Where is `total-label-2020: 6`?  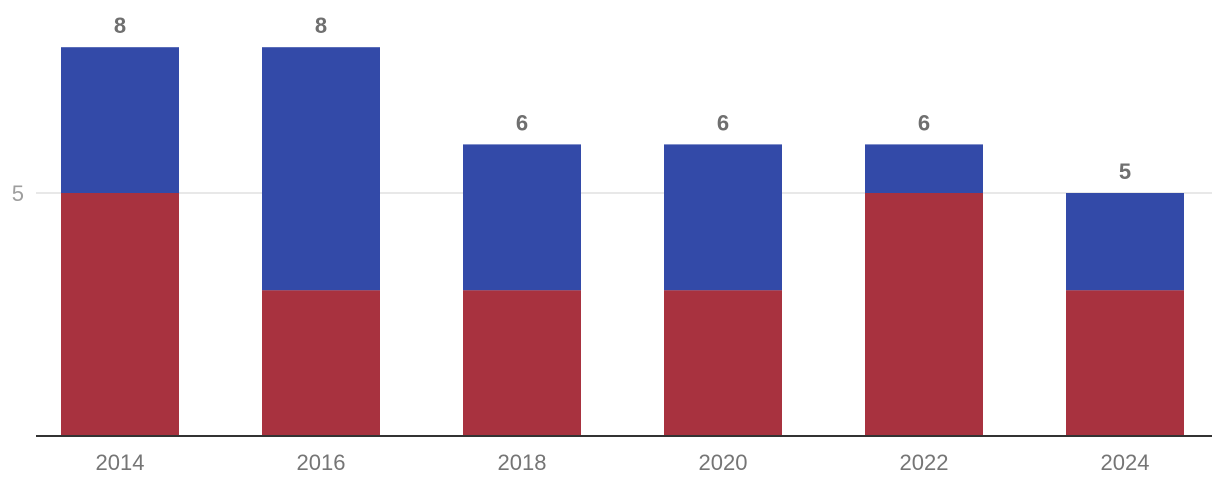 total-label-2020: 6 is located at coordinates (723, 122).